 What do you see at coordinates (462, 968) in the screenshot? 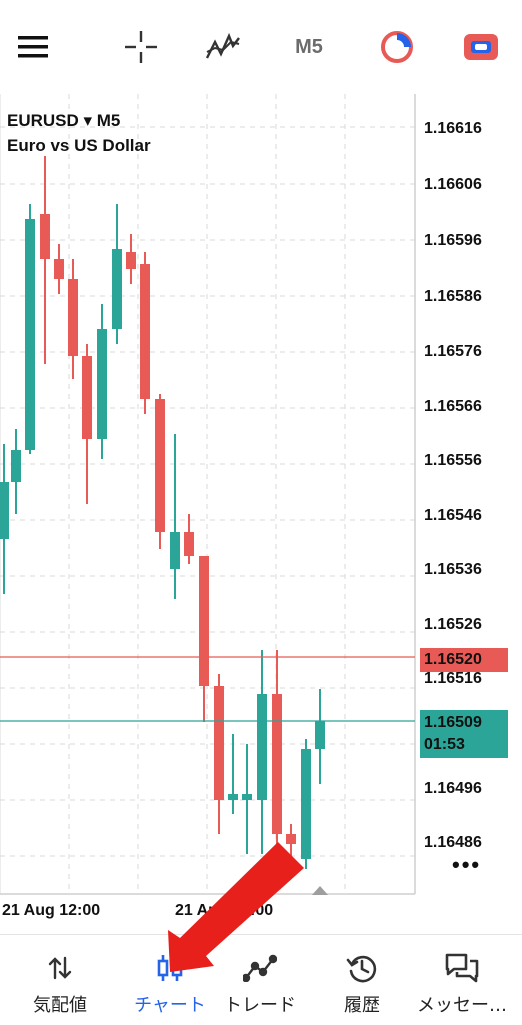
I see `messages-icon` at bounding box center [462, 968].